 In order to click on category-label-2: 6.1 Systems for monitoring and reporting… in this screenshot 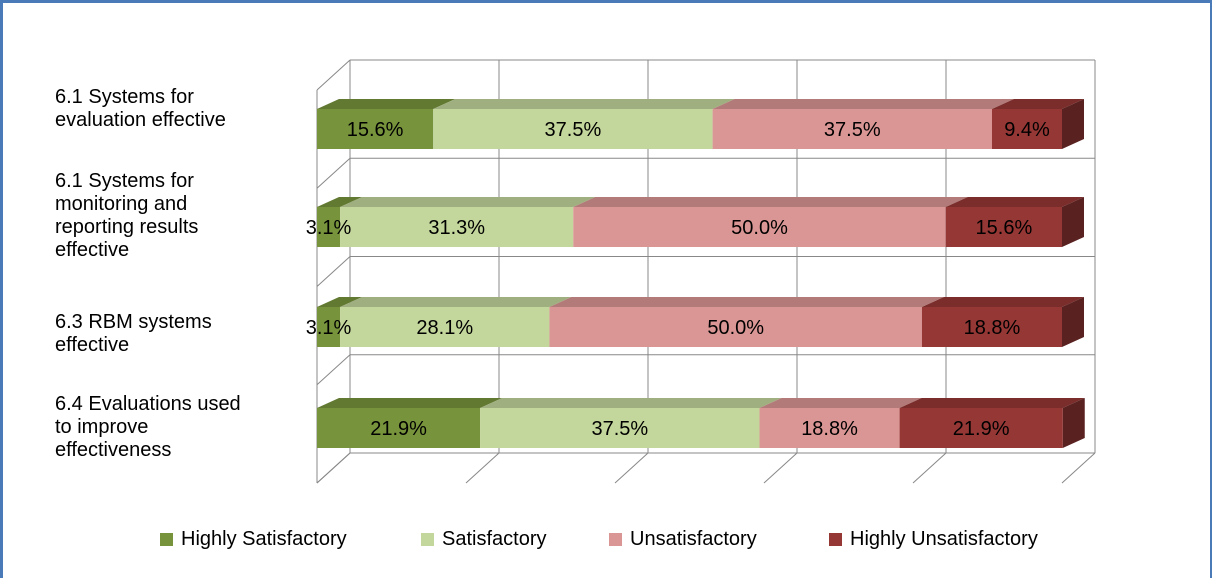, I will do `click(127, 215)`.